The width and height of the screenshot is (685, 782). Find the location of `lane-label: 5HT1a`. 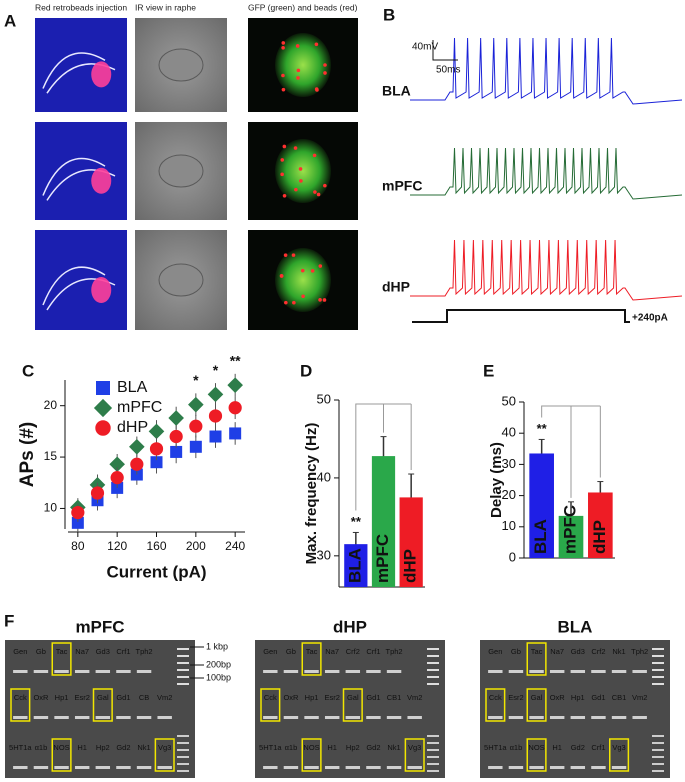

lane-label: 5HT1a is located at coordinates (495, 747).